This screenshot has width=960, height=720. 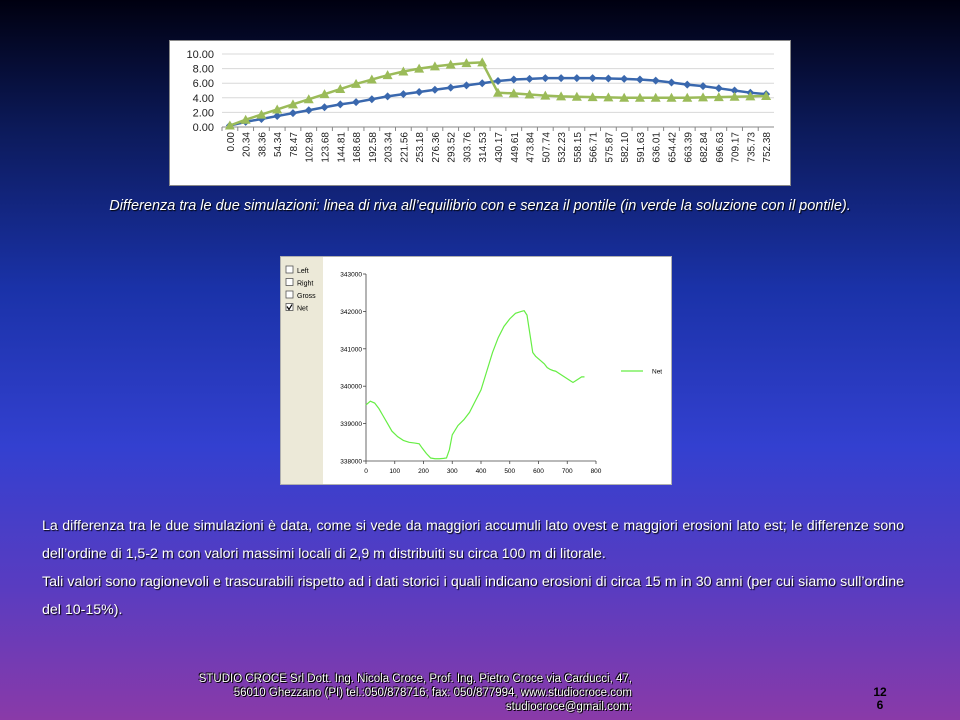 I want to click on x-tick-label: 430.17, so click(x=499, y=147).